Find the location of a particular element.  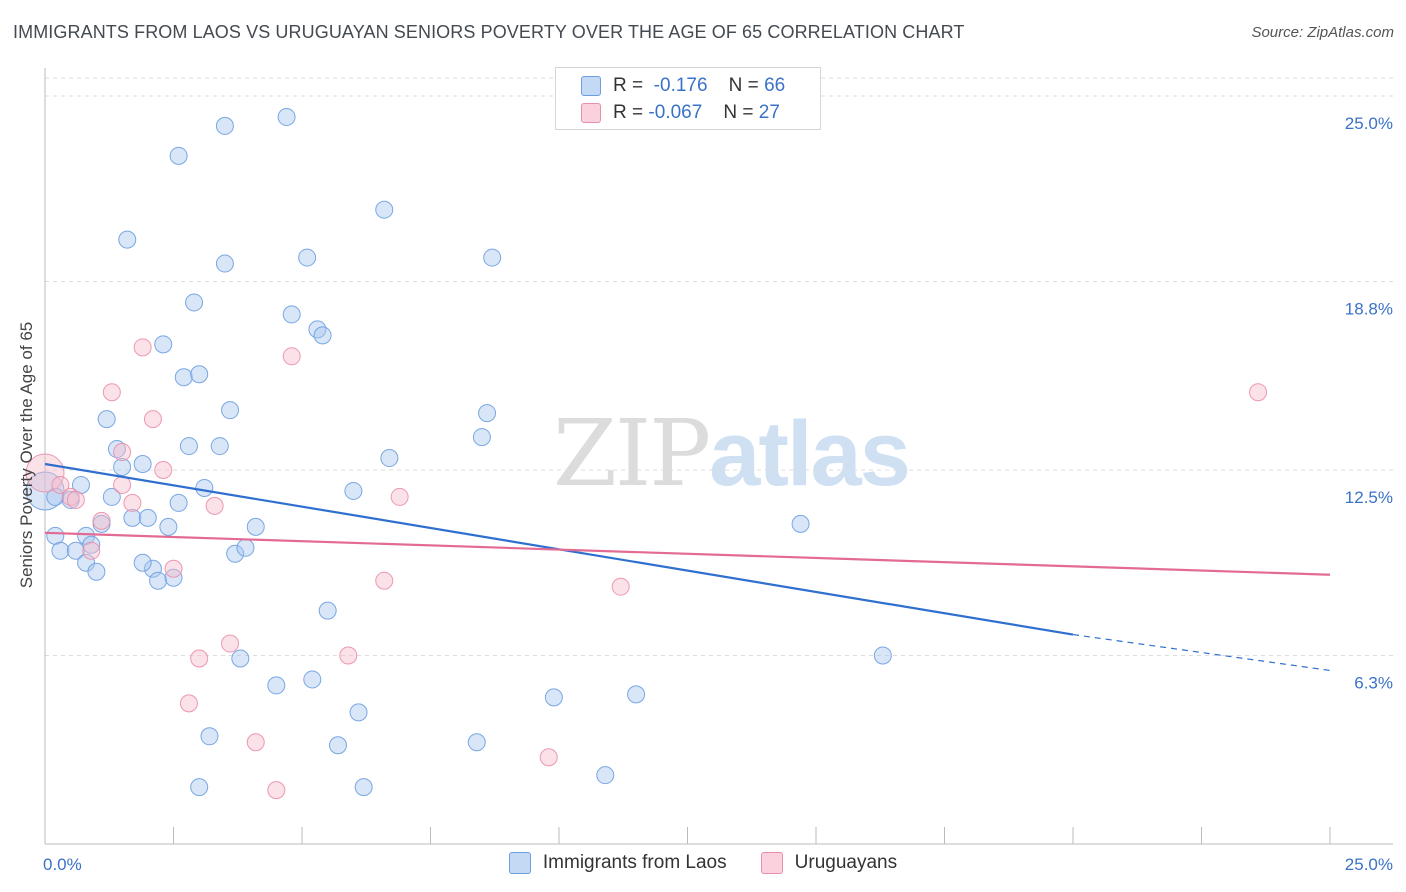

legend-swatch-pink is located at coordinates (591, 113).